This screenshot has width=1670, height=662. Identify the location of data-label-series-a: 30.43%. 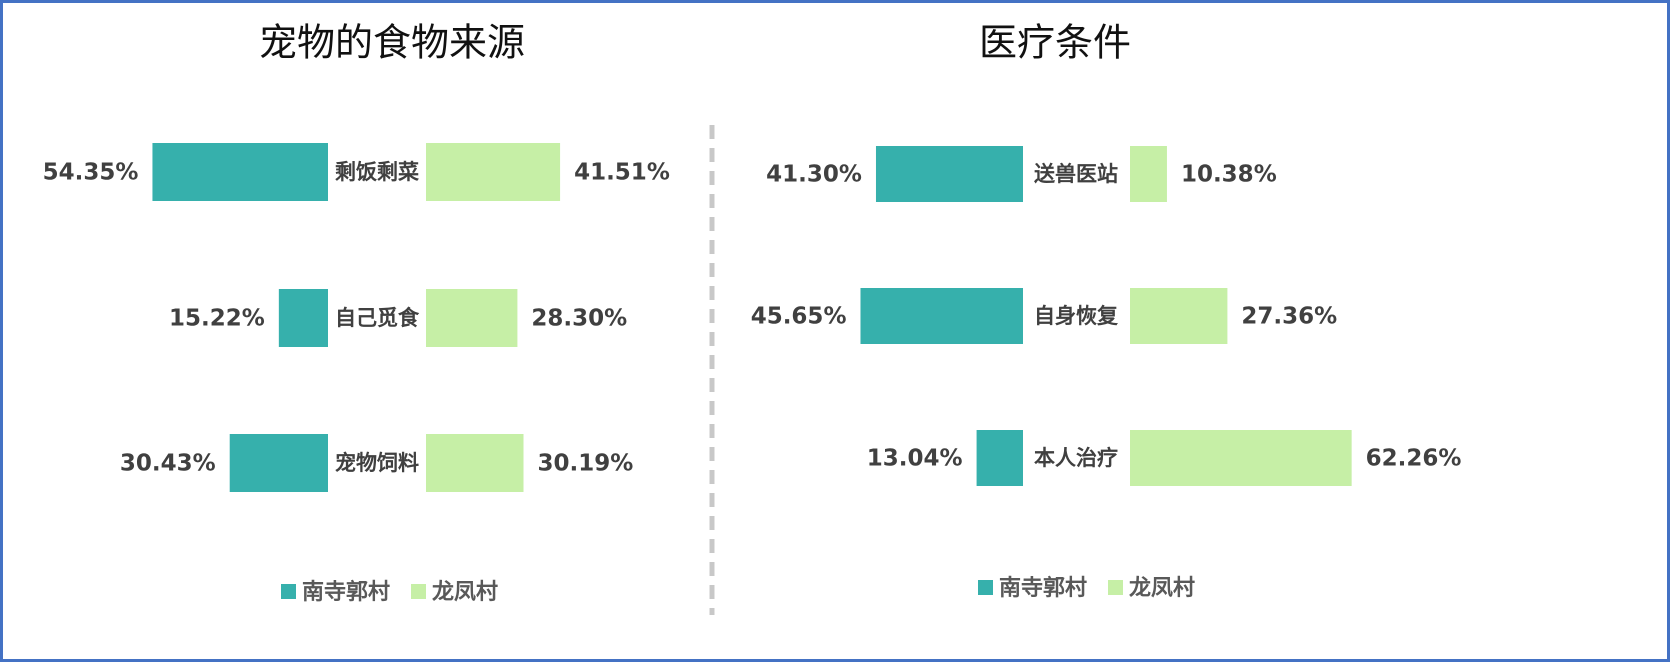
(168, 464).